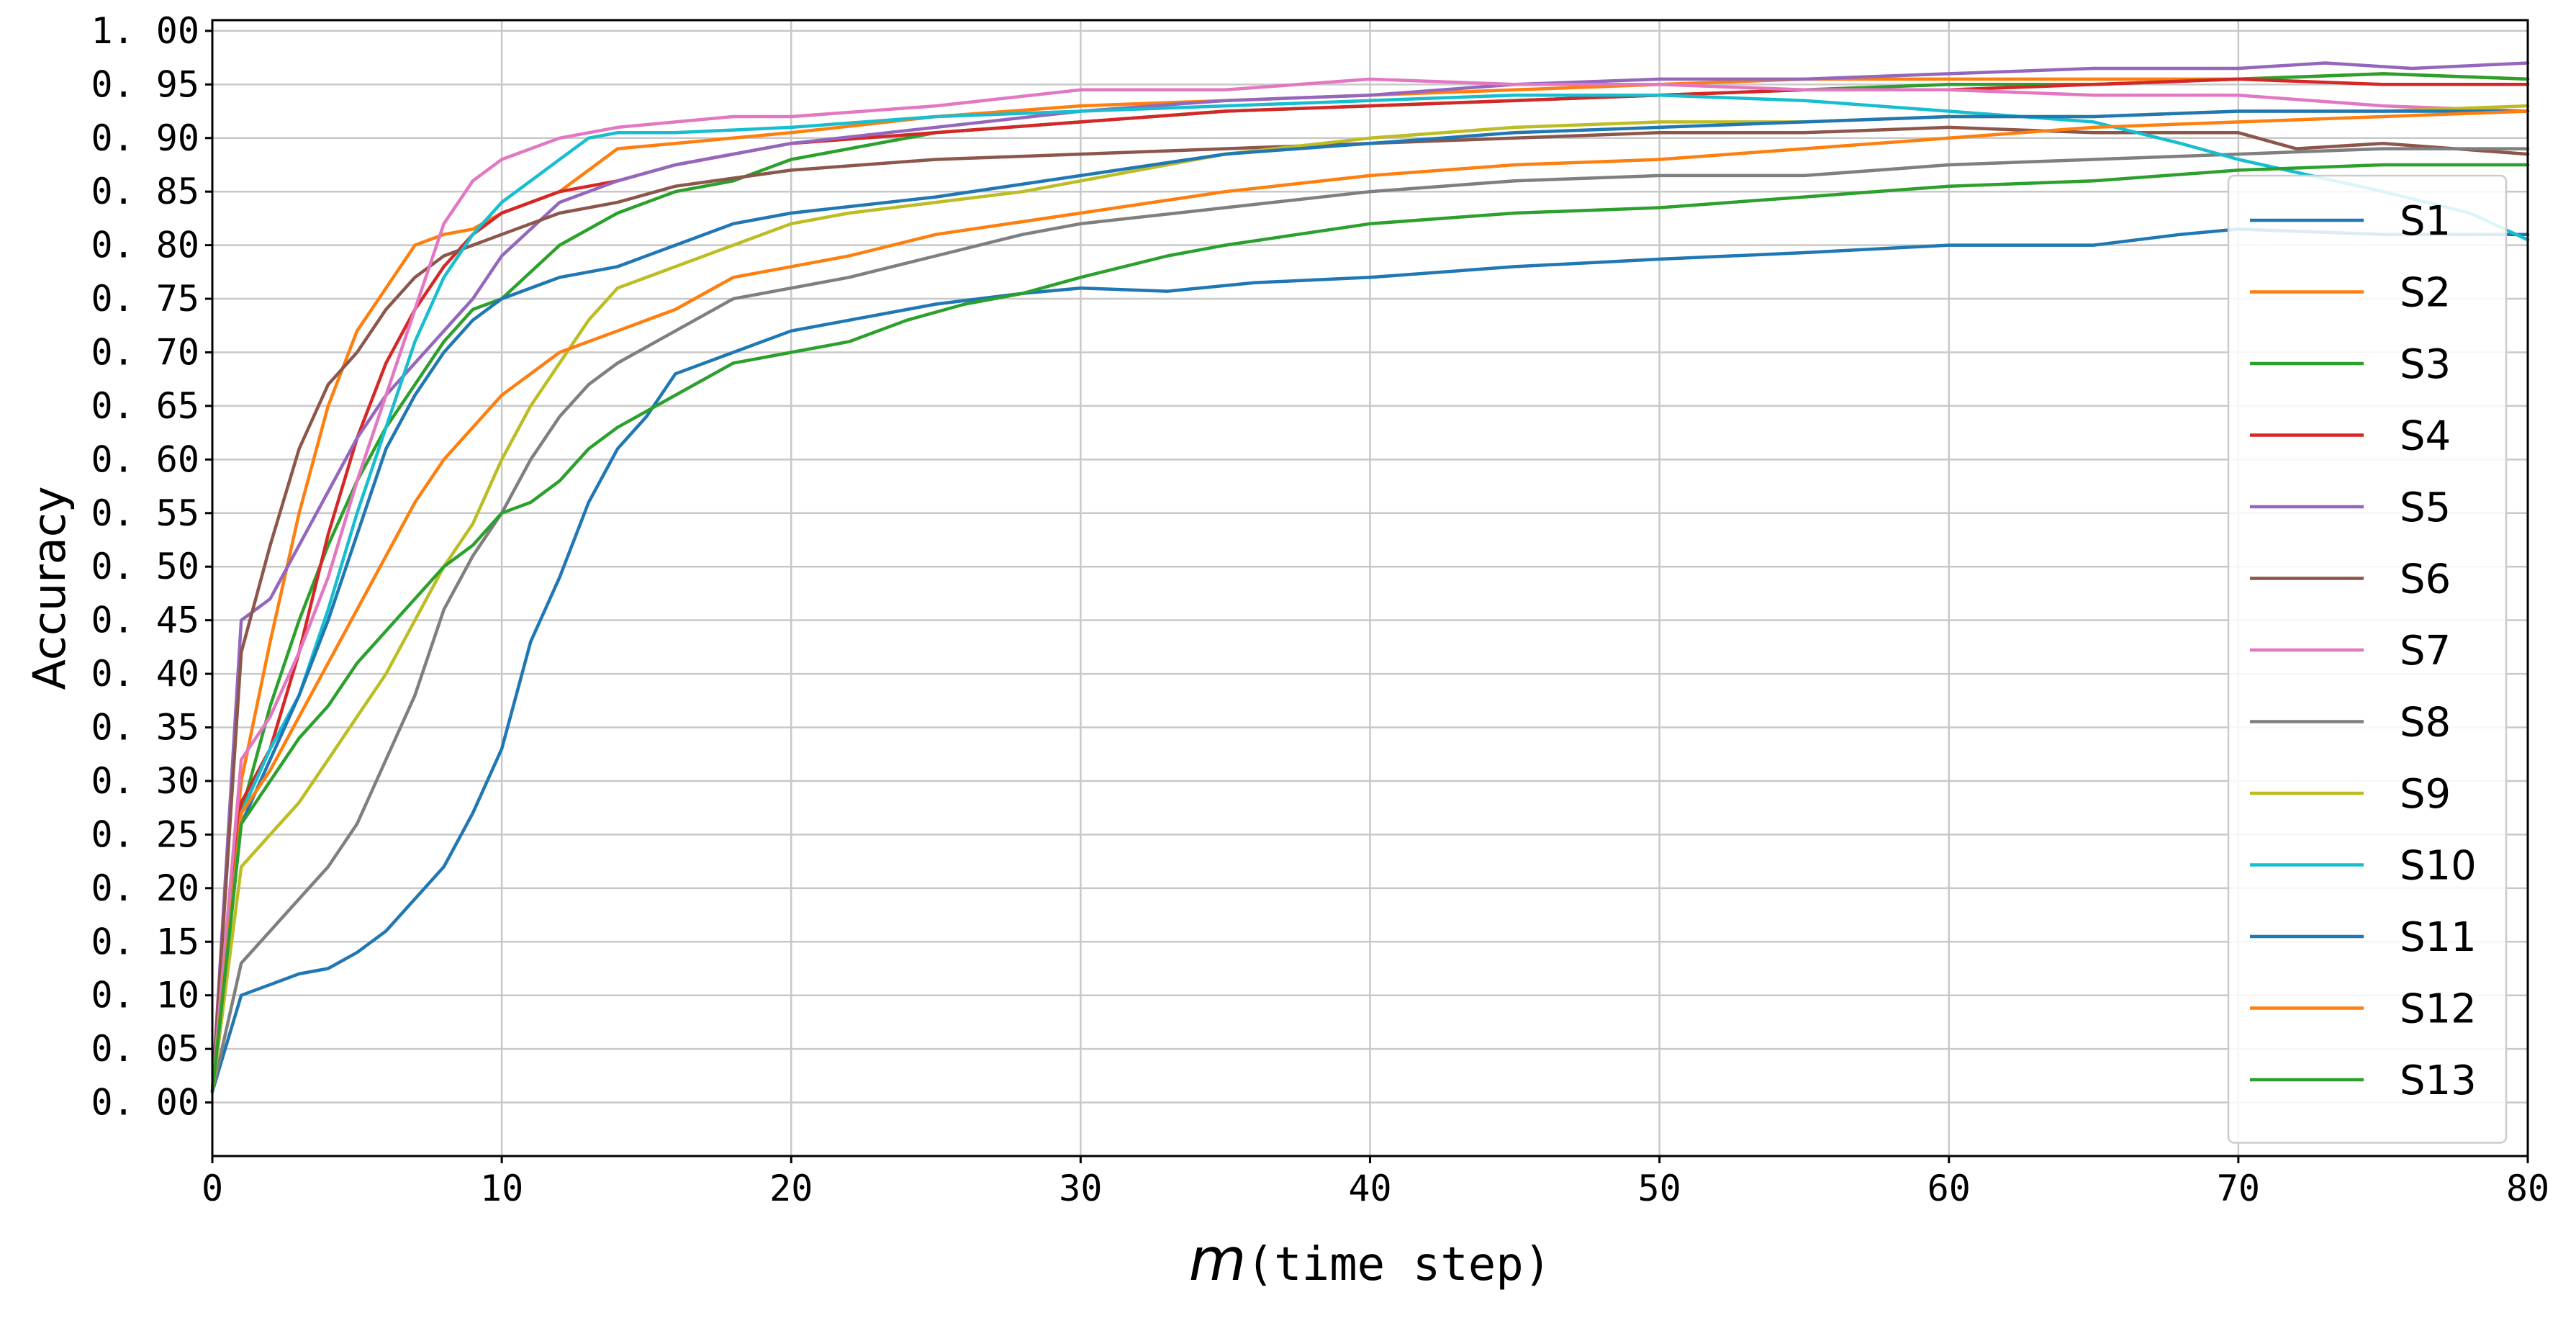 Image resolution: width=2576 pixels, height=1318 pixels. What do you see at coordinates (145, 352) in the screenshot?
I see `y-tick-label: 0. 70` at bounding box center [145, 352].